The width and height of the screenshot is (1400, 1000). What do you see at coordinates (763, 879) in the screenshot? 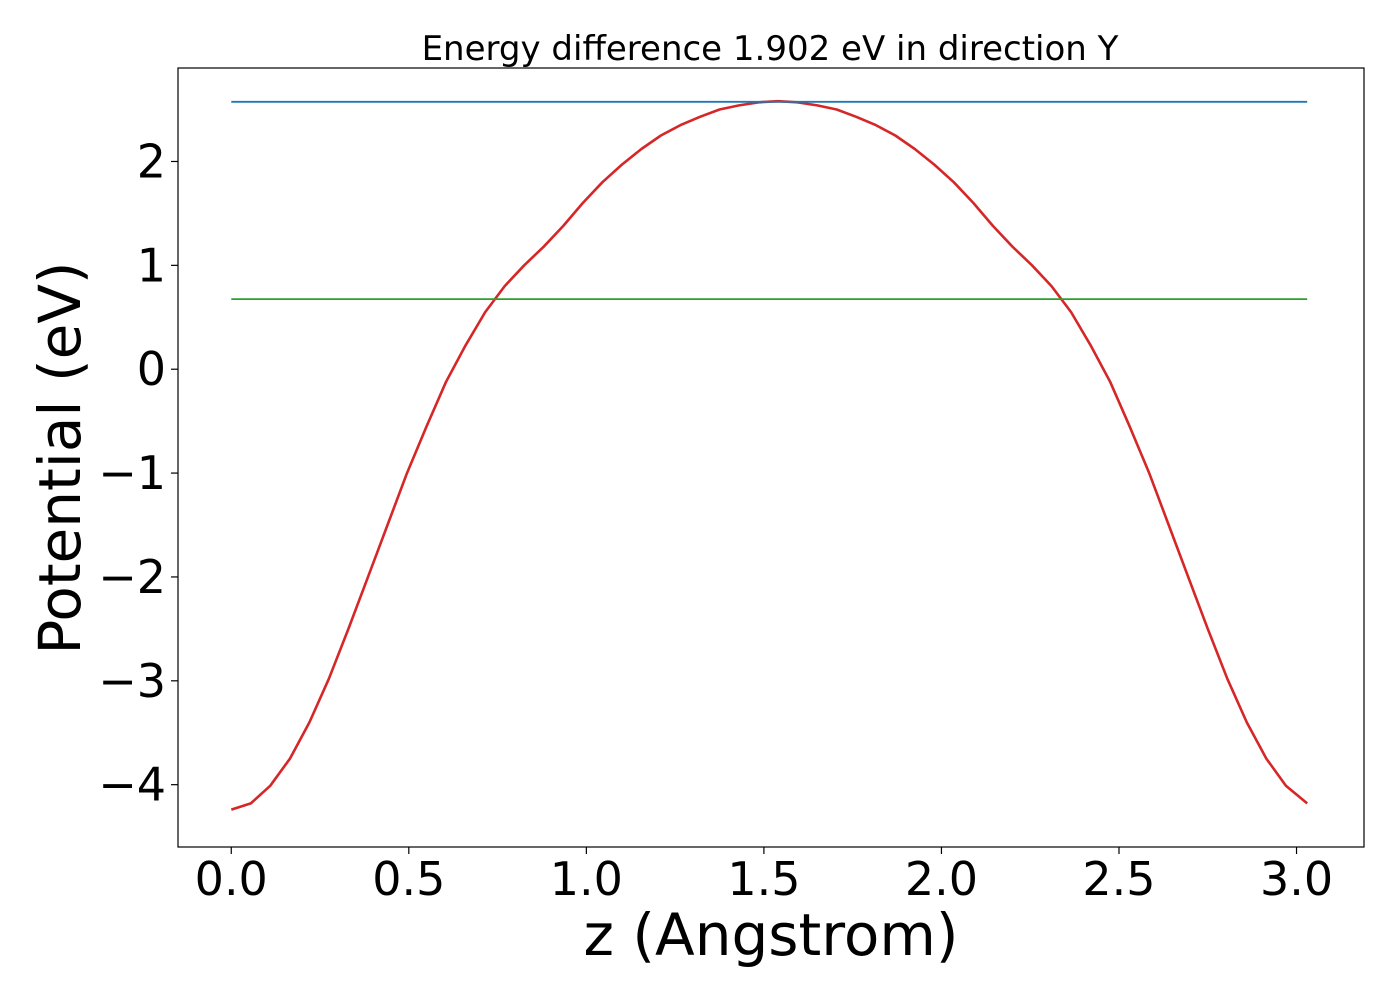
I see `x-tick-label: 1.5` at bounding box center [763, 879].